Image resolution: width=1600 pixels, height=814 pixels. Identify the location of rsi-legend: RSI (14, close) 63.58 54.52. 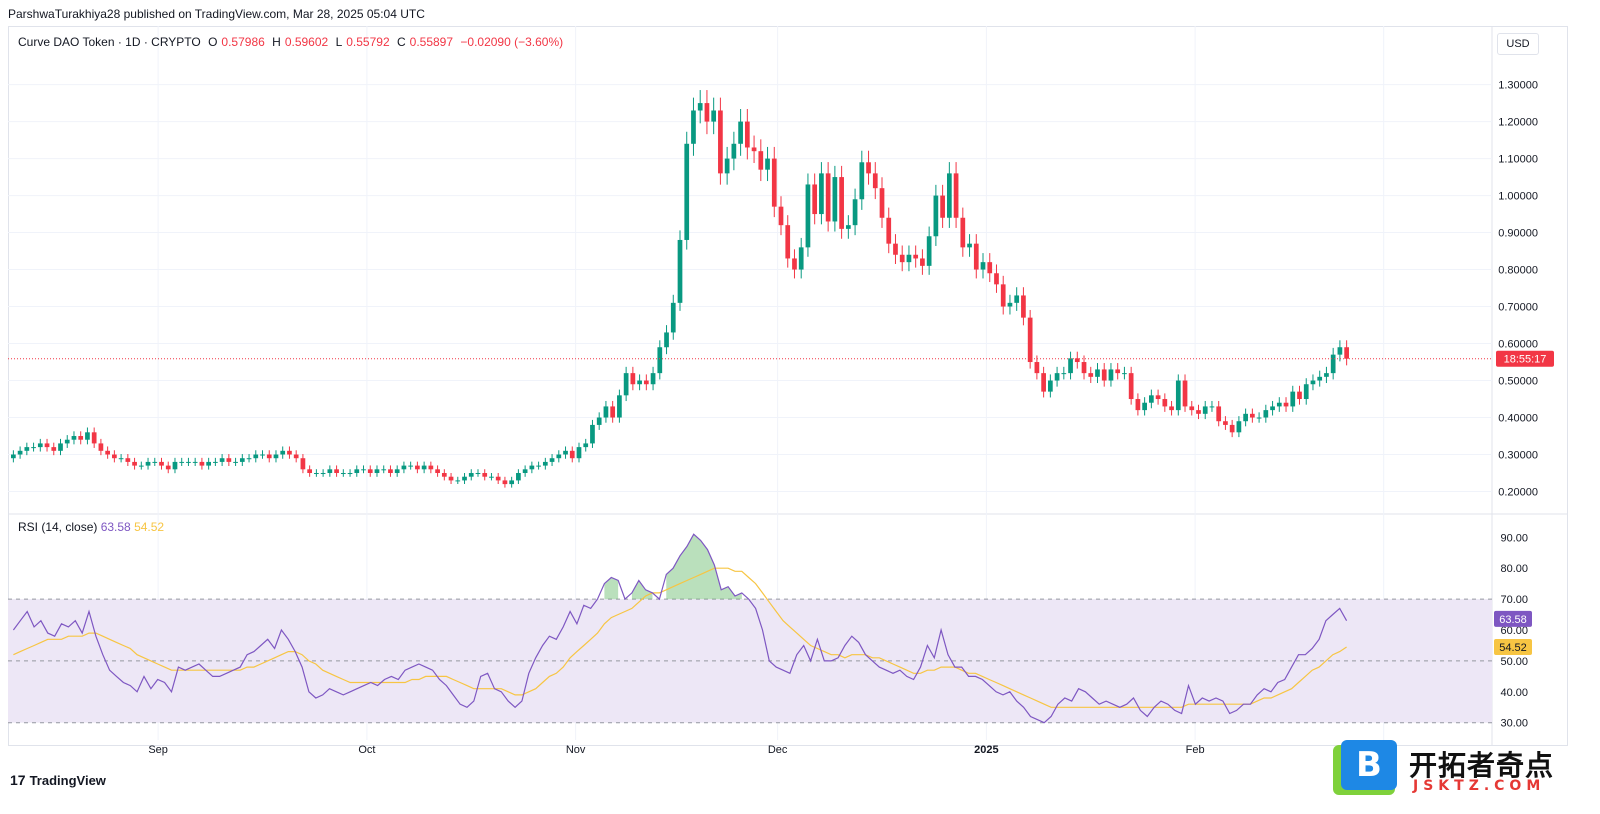
(91, 527).